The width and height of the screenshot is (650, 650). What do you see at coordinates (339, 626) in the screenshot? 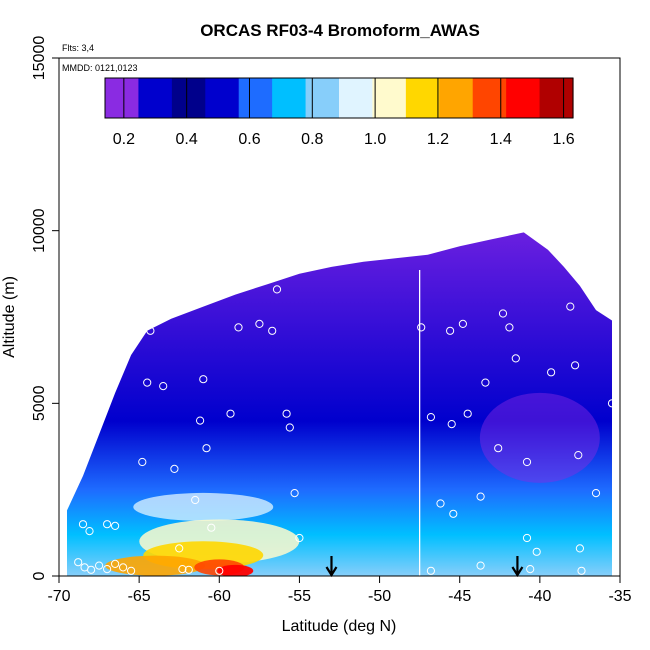
I see `x-axis-label: Latitude (deg N)` at bounding box center [339, 626].